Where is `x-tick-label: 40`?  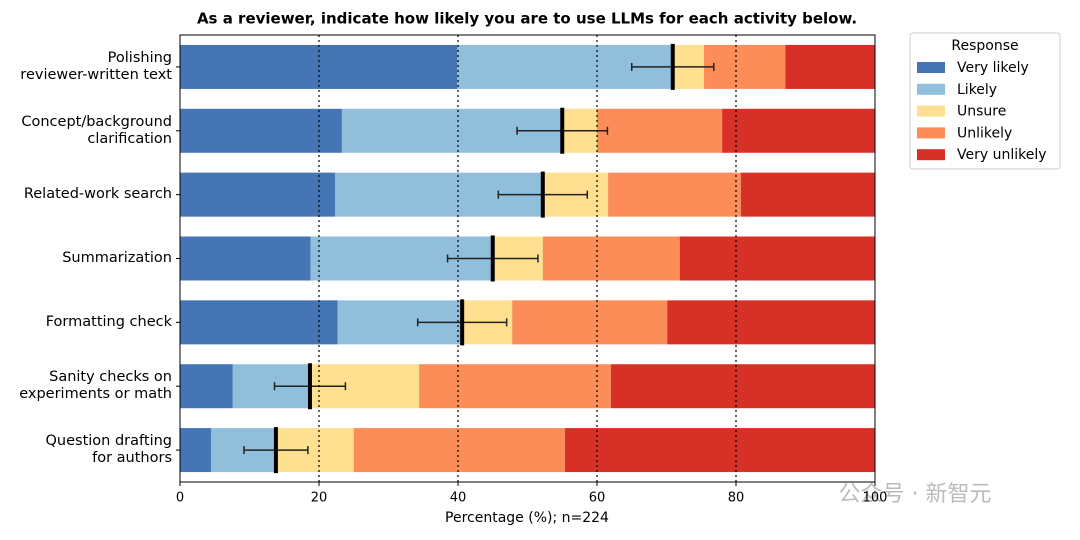 x-tick-label: 40 is located at coordinates (458, 498).